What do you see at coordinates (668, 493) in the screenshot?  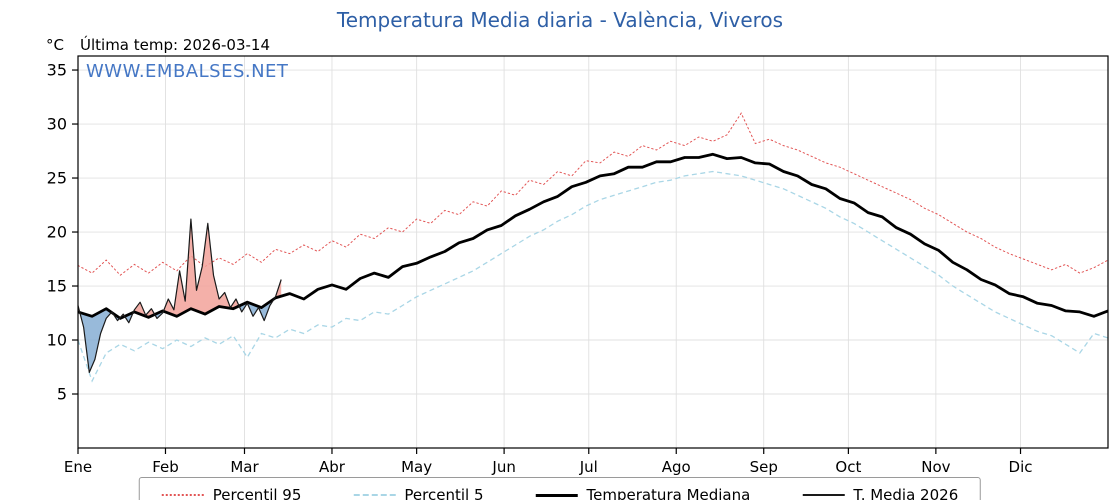 I see `legend-label-mediana: Temperatura Mediana` at bounding box center [668, 493].